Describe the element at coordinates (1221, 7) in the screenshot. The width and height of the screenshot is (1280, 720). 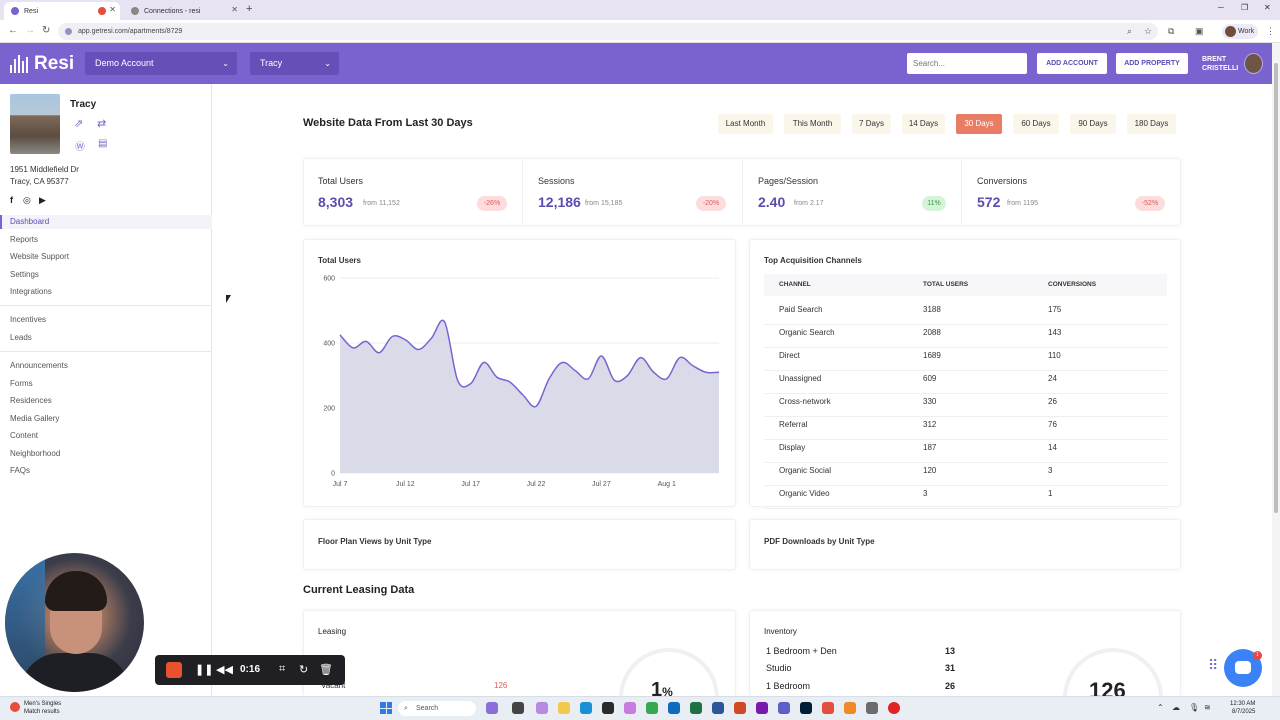
I see `minimize-icon: ─` at that location.